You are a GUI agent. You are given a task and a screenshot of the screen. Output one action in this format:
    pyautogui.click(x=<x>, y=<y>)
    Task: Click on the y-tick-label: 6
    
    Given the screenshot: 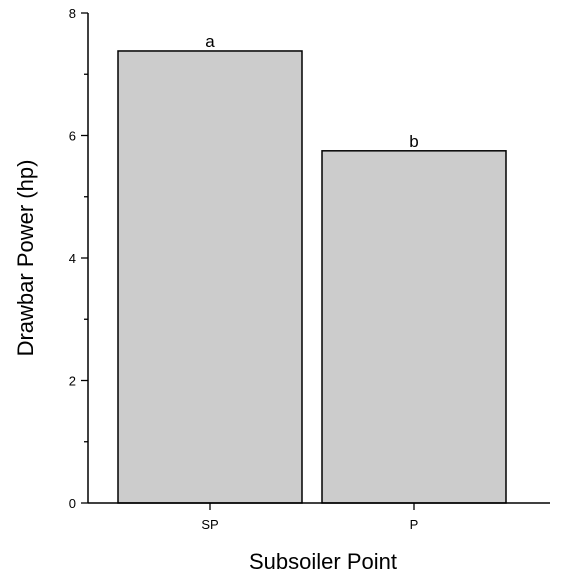 What is the action you would take?
    pyautogui.click(x=72, y=136)
    